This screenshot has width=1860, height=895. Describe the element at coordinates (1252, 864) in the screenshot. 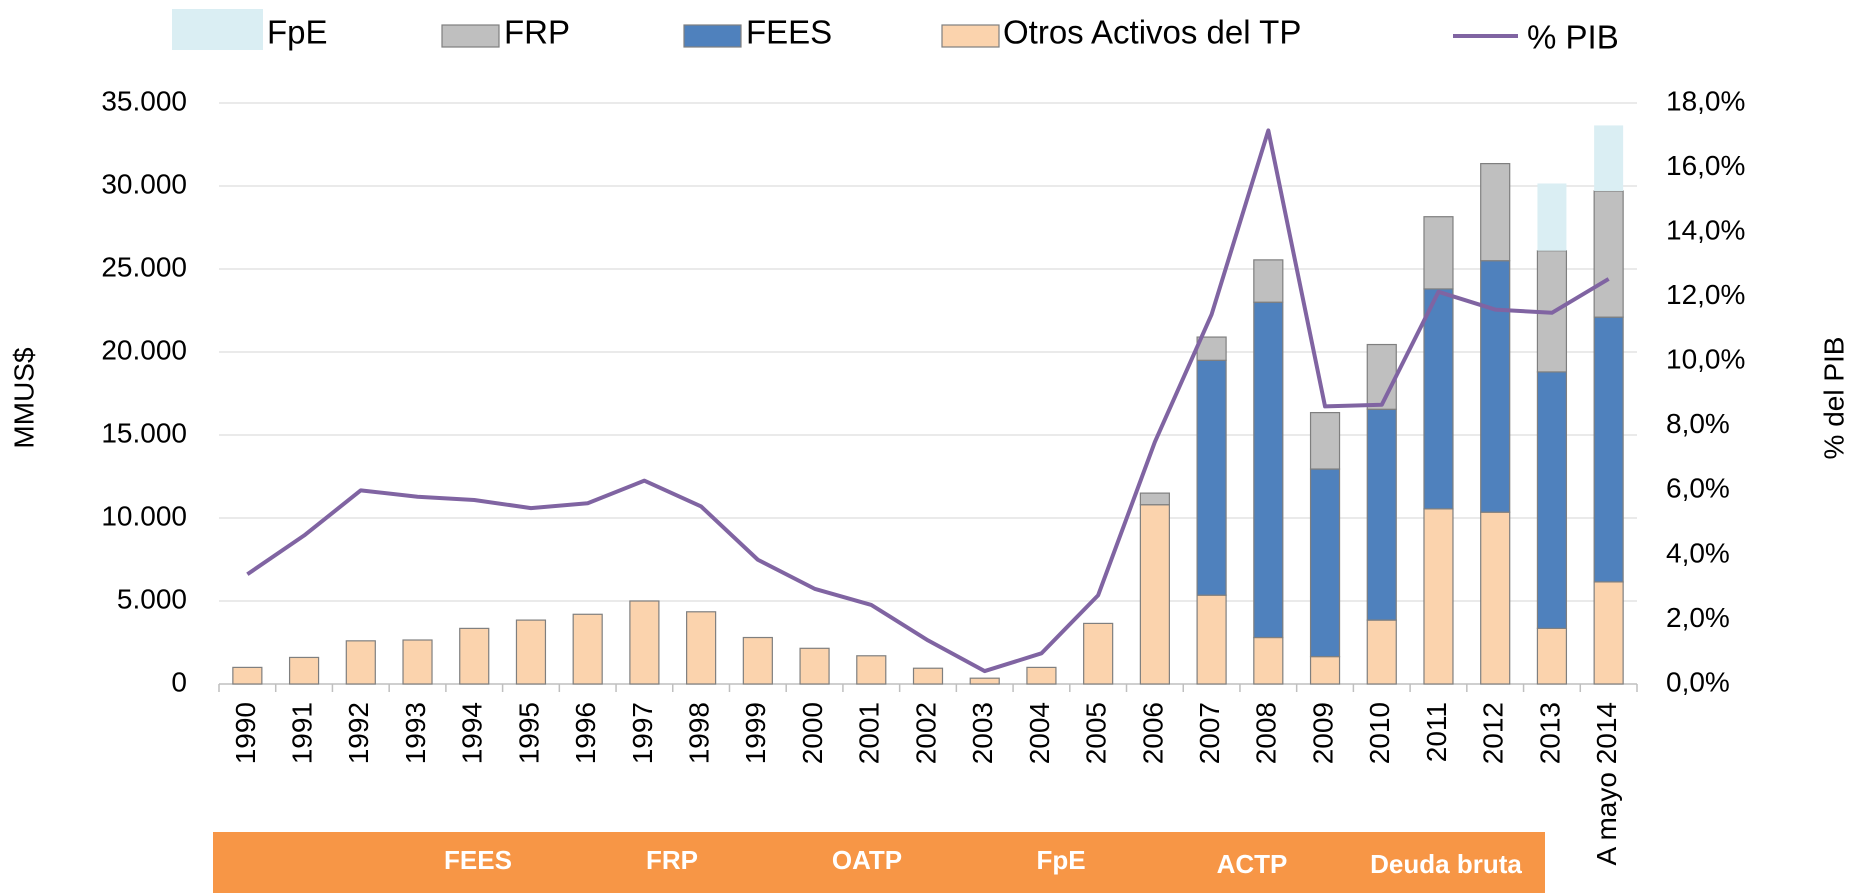

I see `annotation: ACTP` at that location.